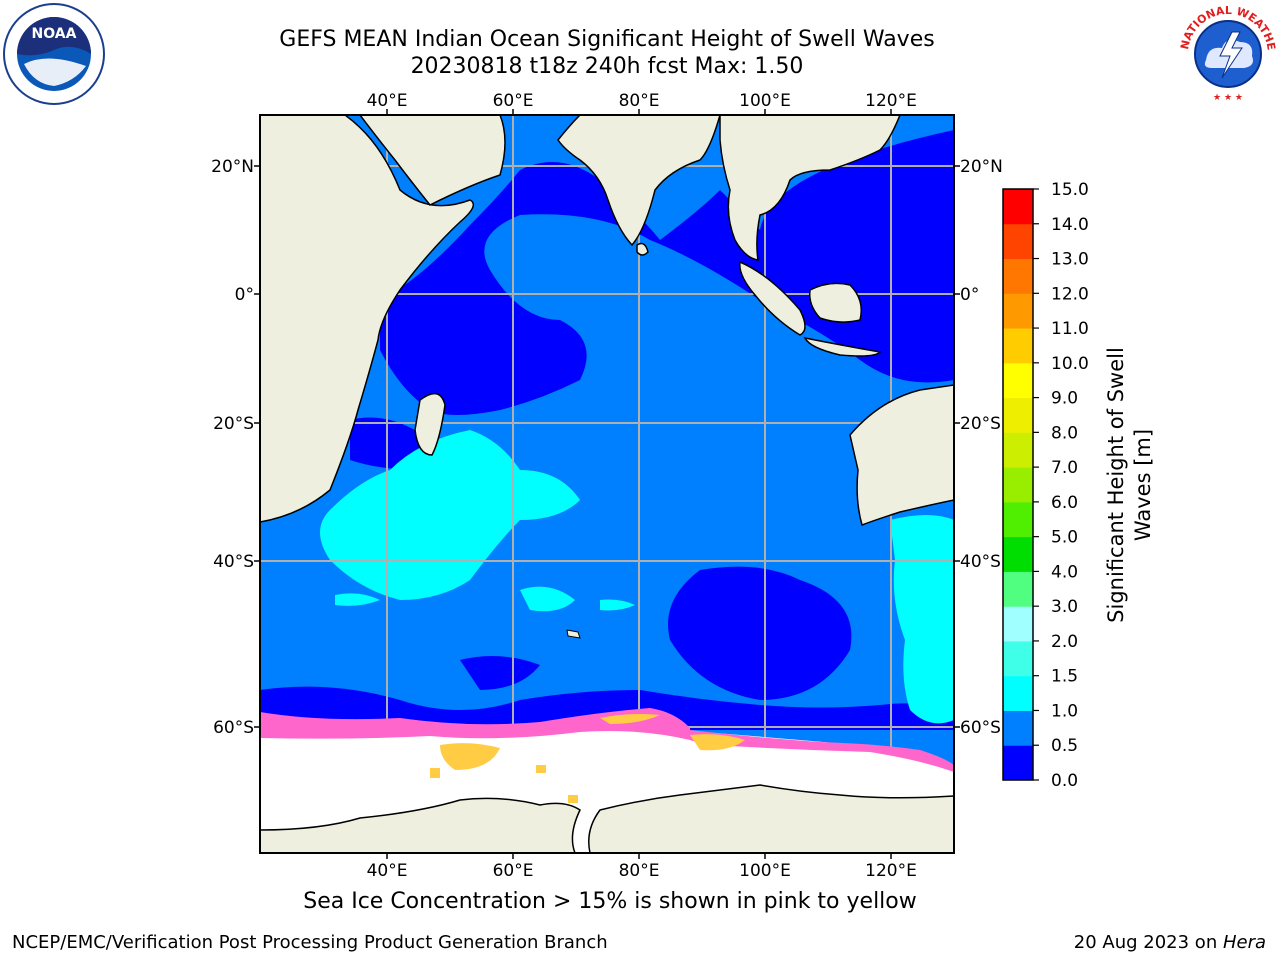 The image size is (1280, 960). Describe the element at coordinates (233, 562) in the screenshot. I see `lat-label-left: 40°S` at that location.